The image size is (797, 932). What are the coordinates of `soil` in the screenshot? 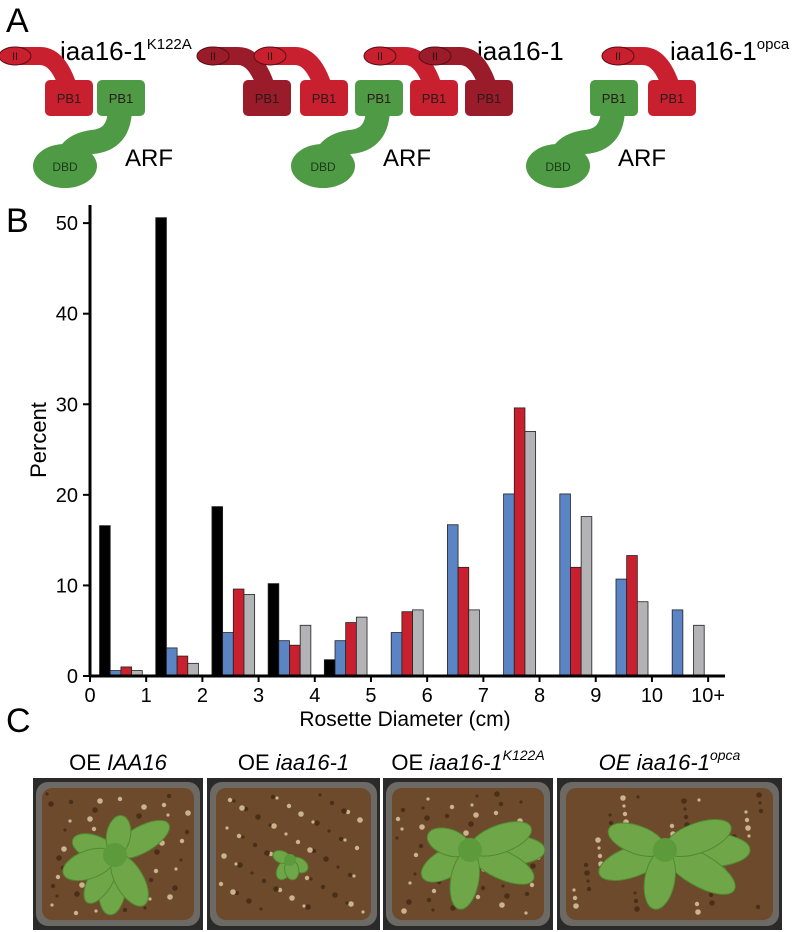 It's located at (293, 854).